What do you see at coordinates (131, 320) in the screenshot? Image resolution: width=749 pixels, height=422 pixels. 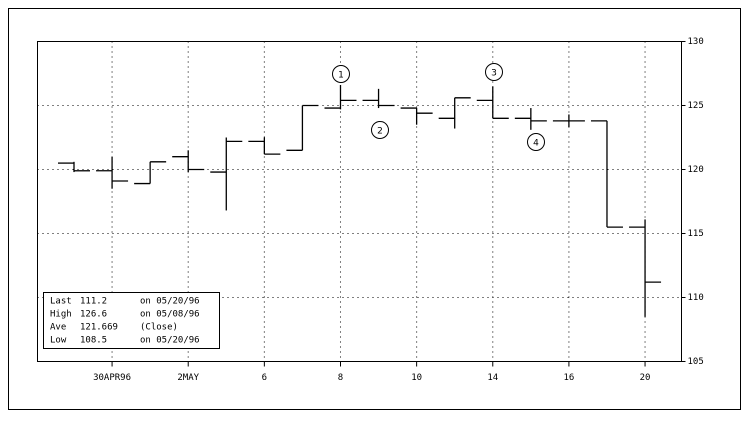 I see `summary-box` at bounding box center [131, 320].